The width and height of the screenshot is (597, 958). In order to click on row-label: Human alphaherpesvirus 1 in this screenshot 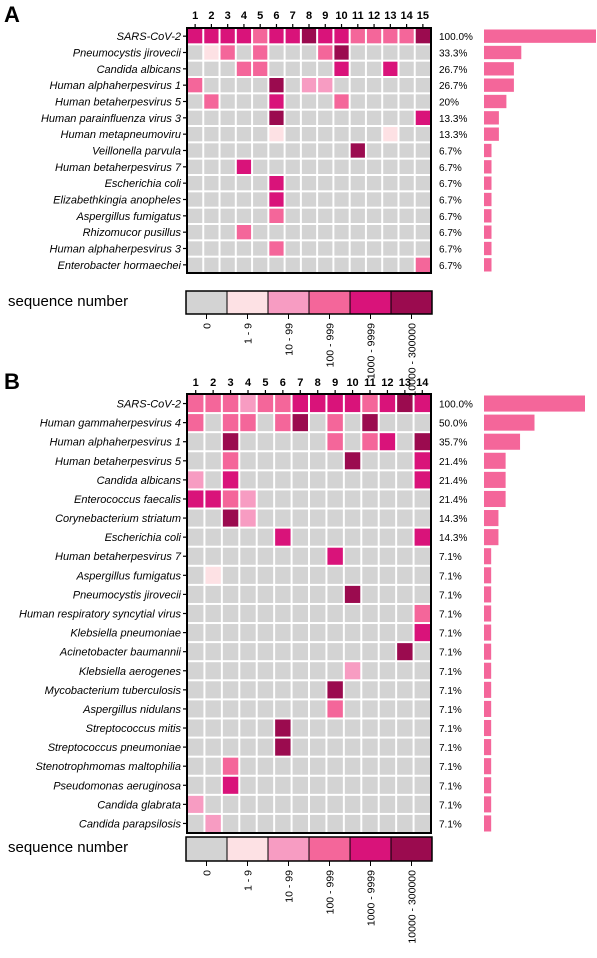, I will do `click(115, 443)`.